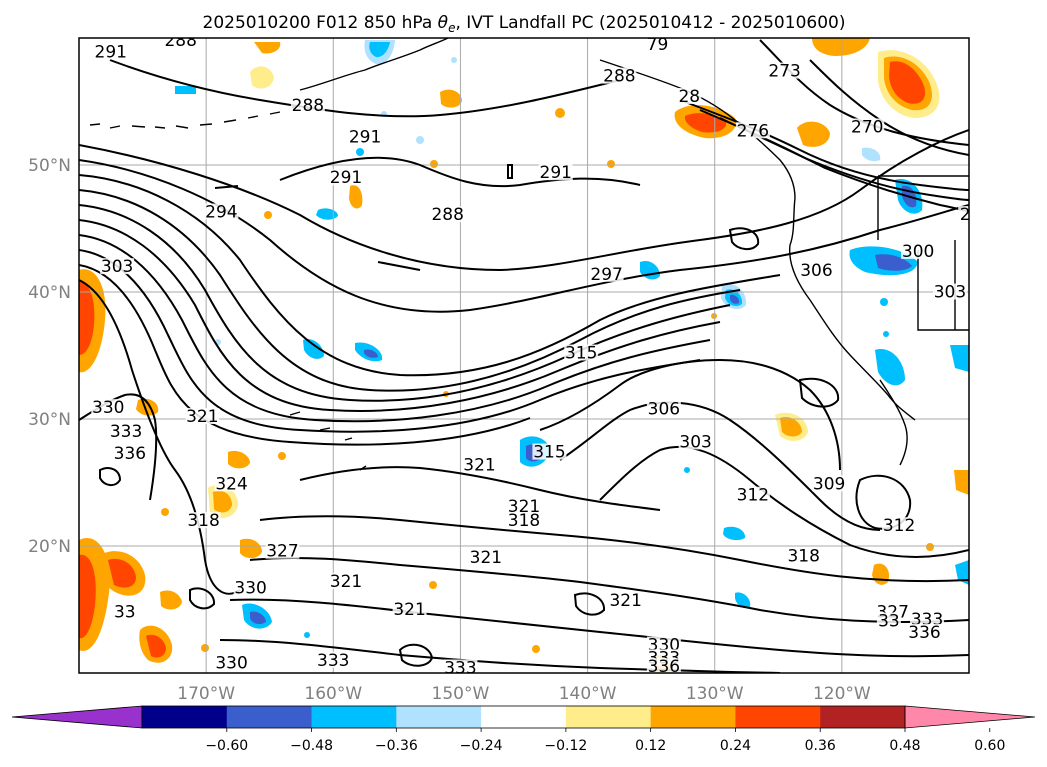 Image resolution: width=1047 pixels, height=767 pixels. Describe the element at coordinates (918, 252) in the screenshot. I see `contour-label: 300` at that location.